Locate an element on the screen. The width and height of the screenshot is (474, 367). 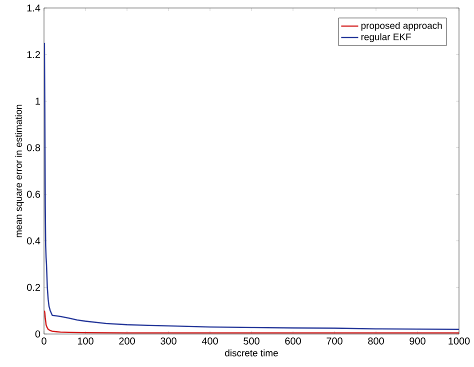
x-tick-label: 200 is located at coordinates (127, 341).